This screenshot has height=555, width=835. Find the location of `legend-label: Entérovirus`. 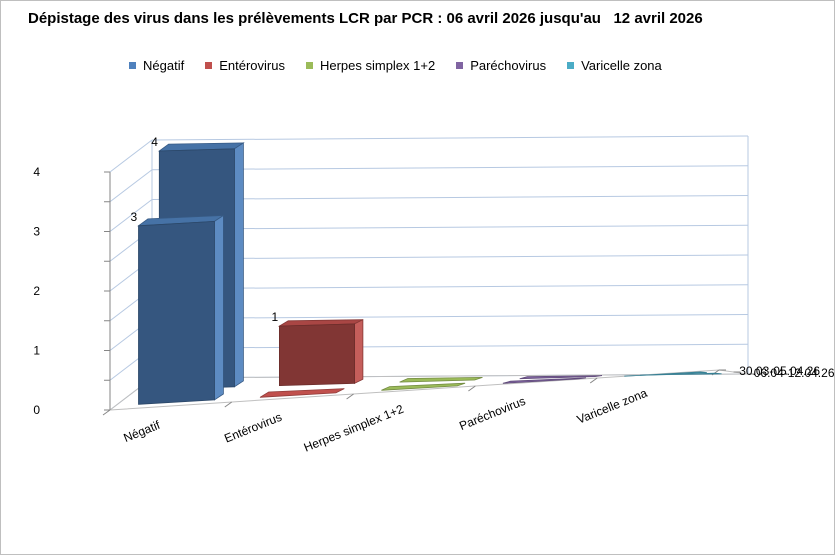

legend-label: Entérovirus is located at coordinates (252, 65).